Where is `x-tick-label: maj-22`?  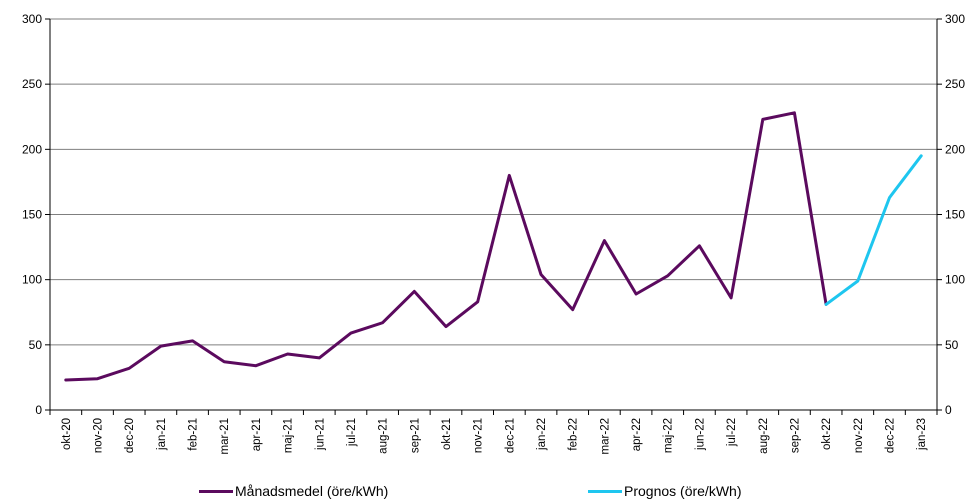 x-tick-label: maj-22 is located at coordinates (669, 435).